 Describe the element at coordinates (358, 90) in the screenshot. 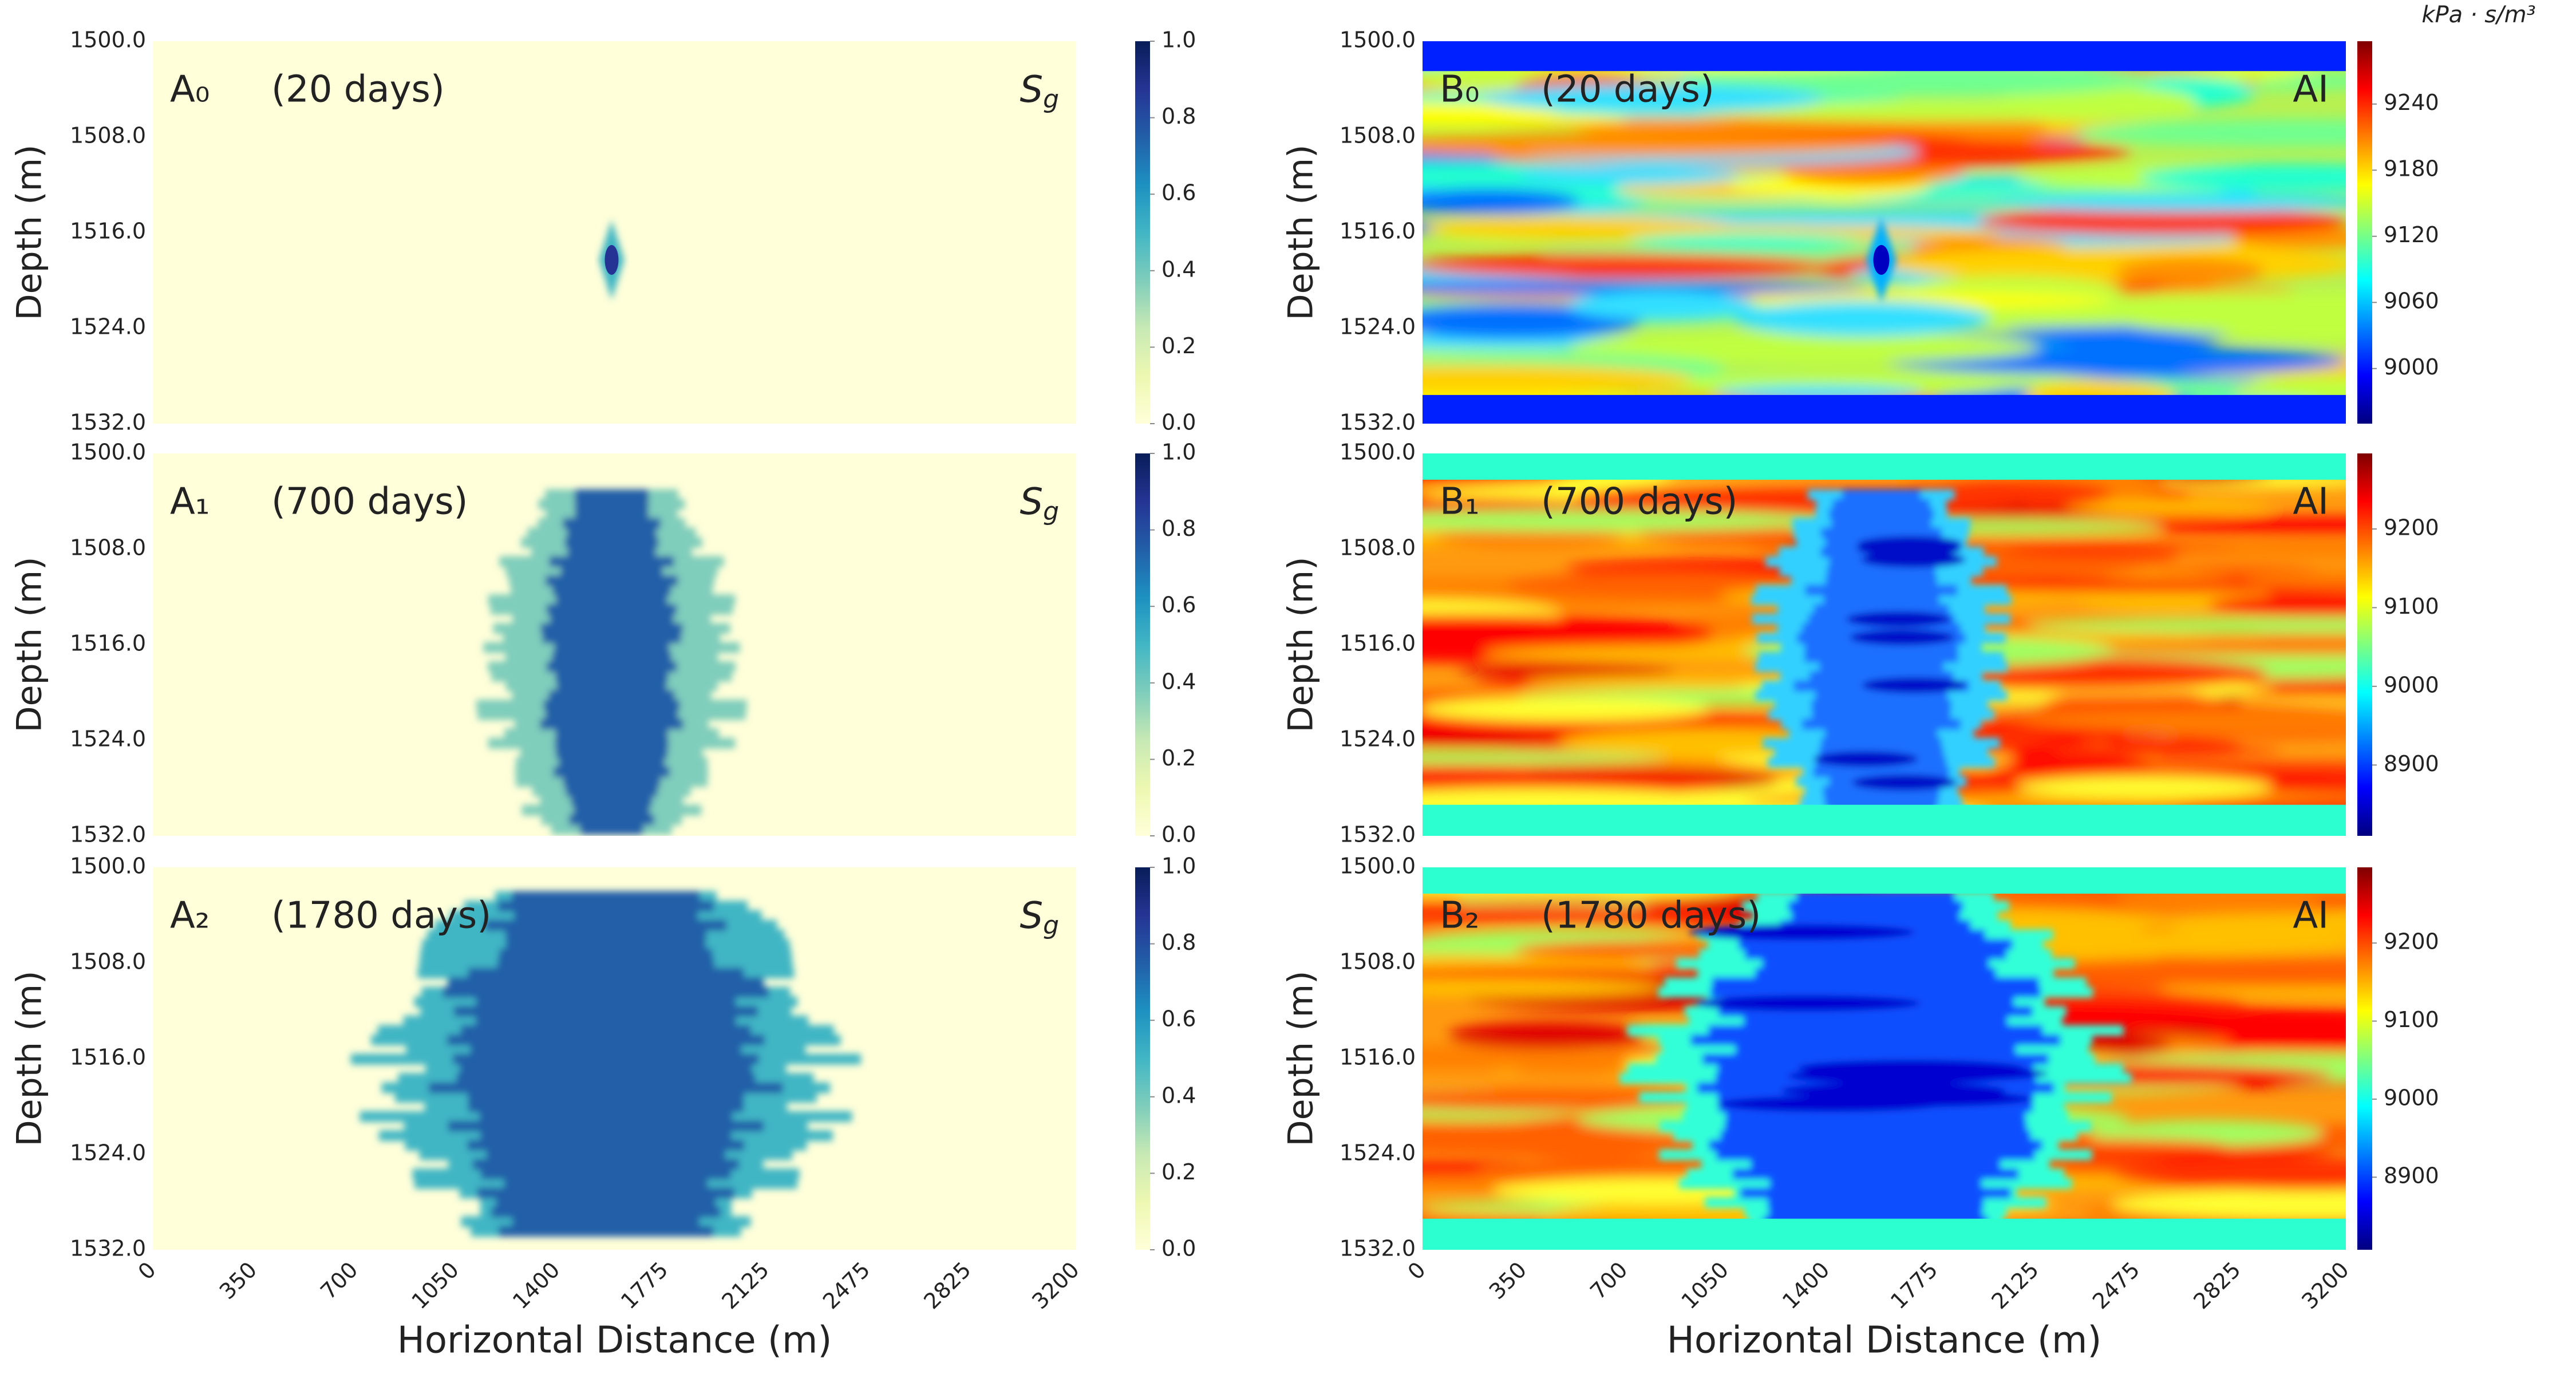

I see `panel-time: (20 days)` at that location.